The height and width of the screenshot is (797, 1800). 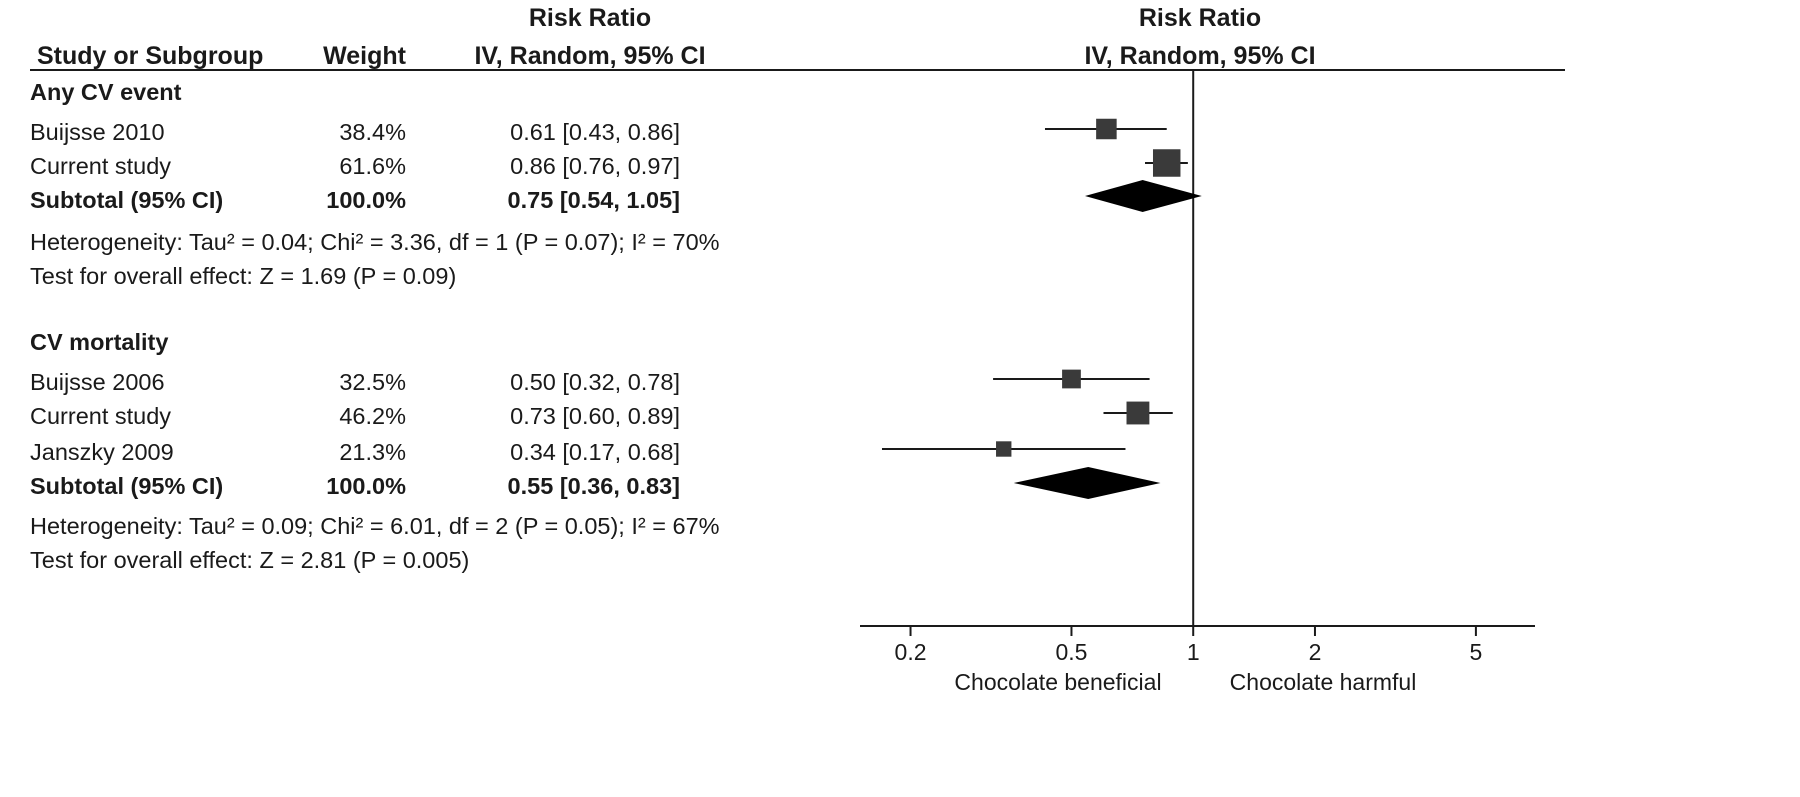 What do you see at coordinates (1476, 652) in the screenshot?
I see `x-tick-label: 5` at bounding box center [1476, 652].